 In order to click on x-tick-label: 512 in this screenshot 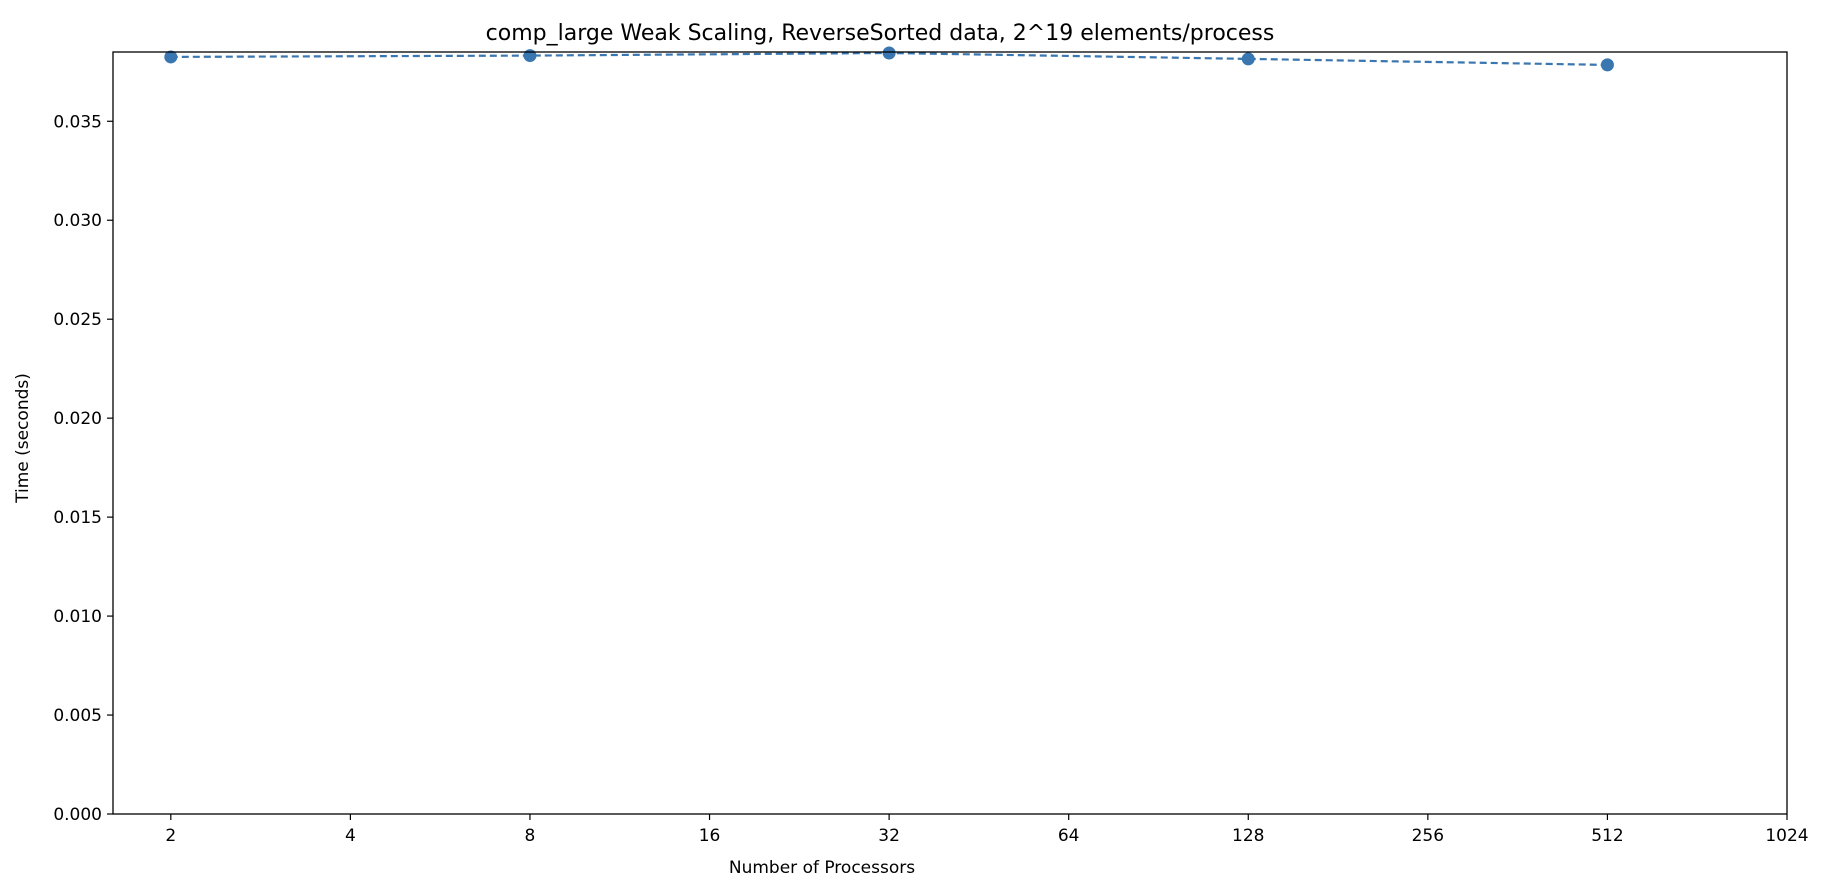, I will do `click(1607, 836)`.